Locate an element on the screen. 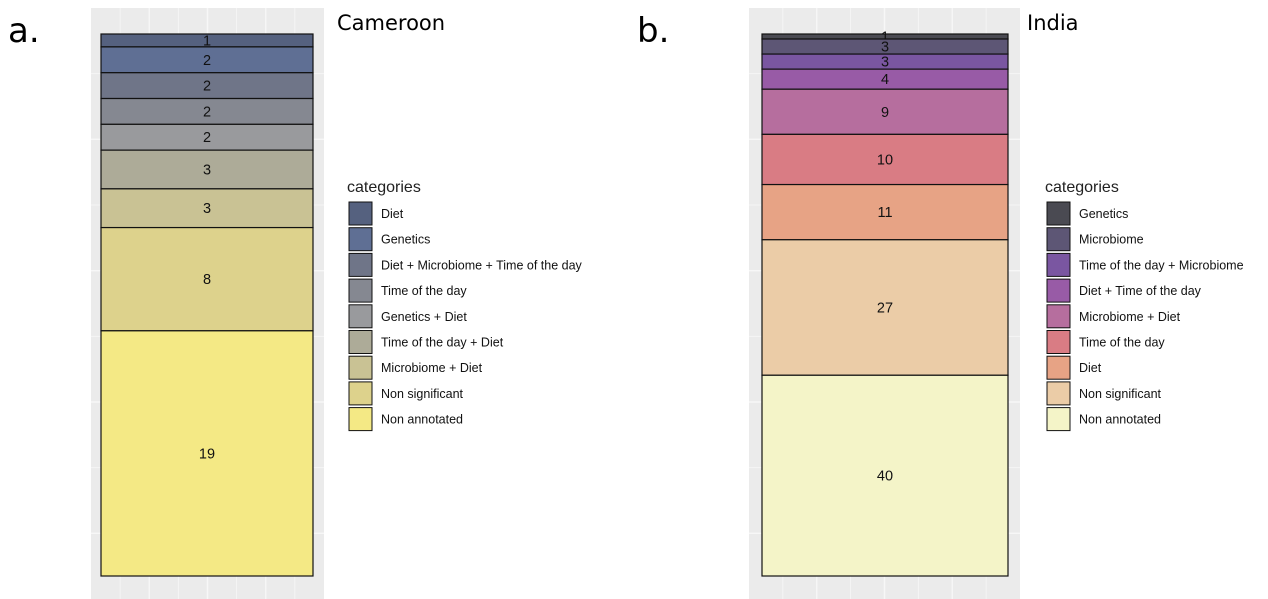 Image resolution: width=1268 pixels, height=599 pixels. segment-value-label: 11 is located at coordinates (884, 213).